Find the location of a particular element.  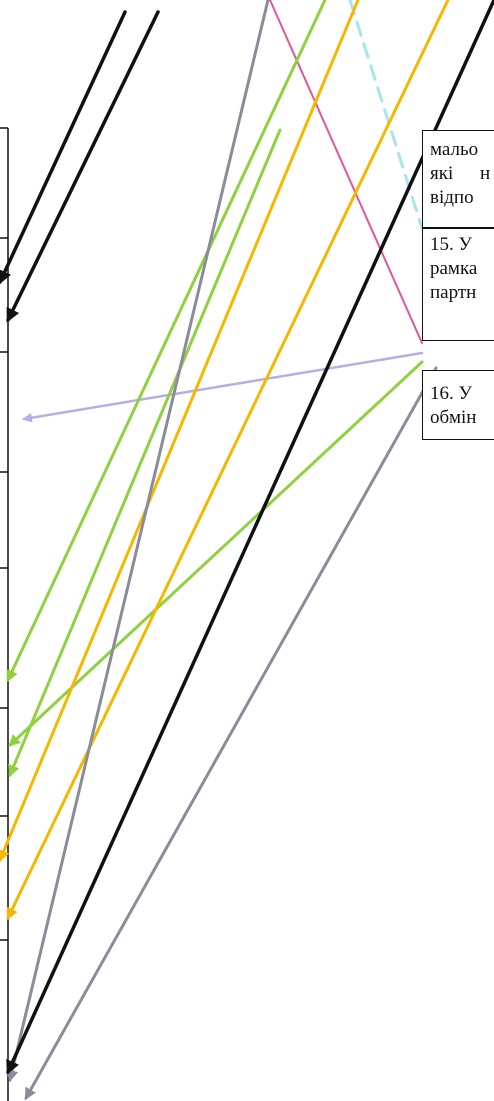

cell-line: партн is located at coordinates (453, 292).